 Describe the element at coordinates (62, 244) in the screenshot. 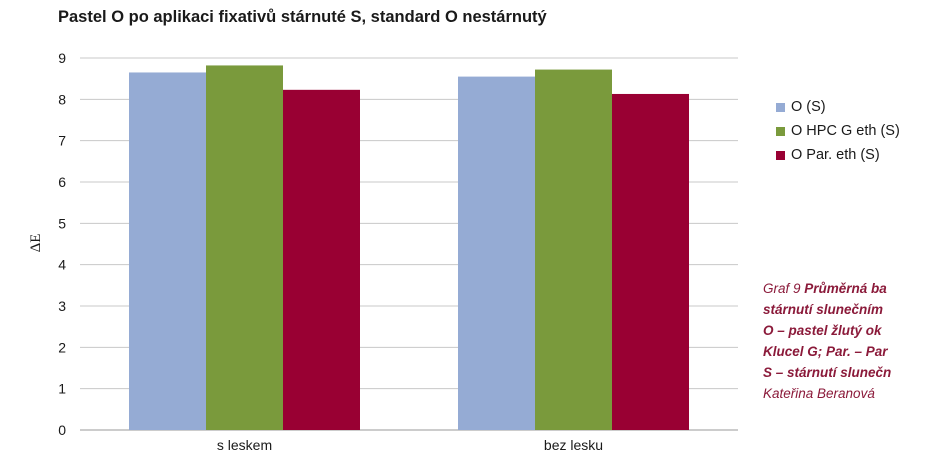

I see `y-tick-labels: 0 1 2 3 4 5 6 7 8 9` at that location.